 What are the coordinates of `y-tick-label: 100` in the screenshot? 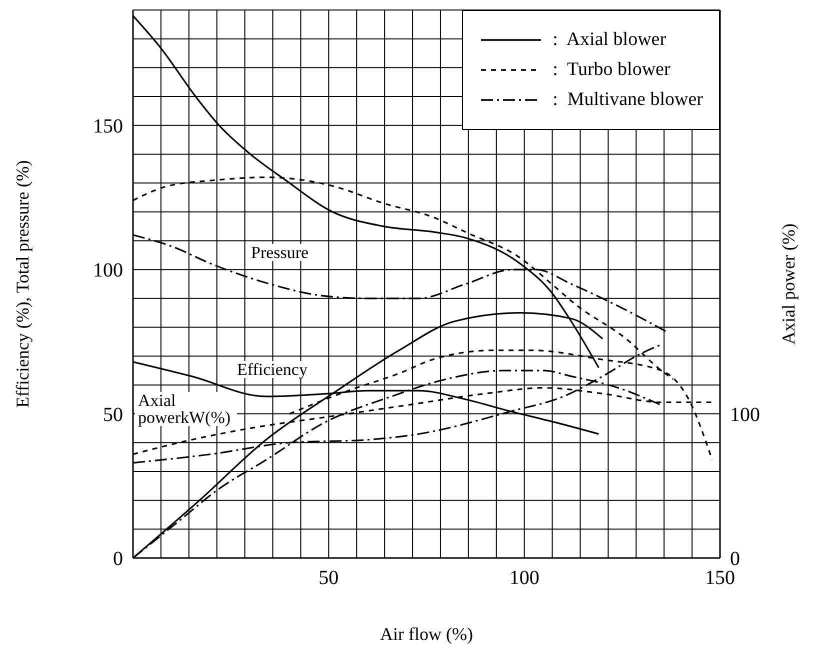 It's located at (108, 271).